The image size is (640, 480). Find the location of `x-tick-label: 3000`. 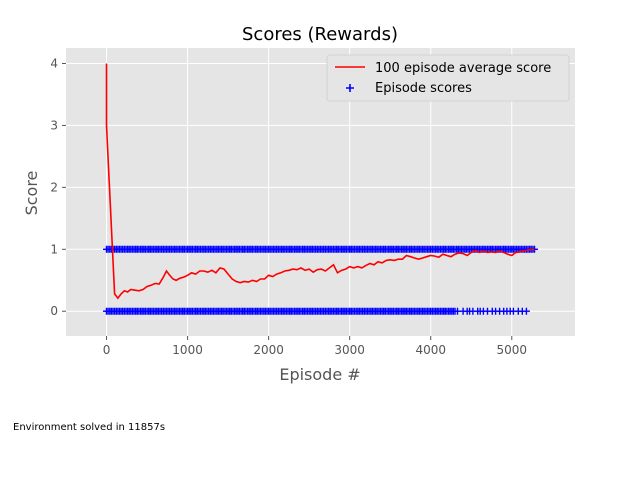

x-tick-label: 3000 is located at coordinates (349, 350).